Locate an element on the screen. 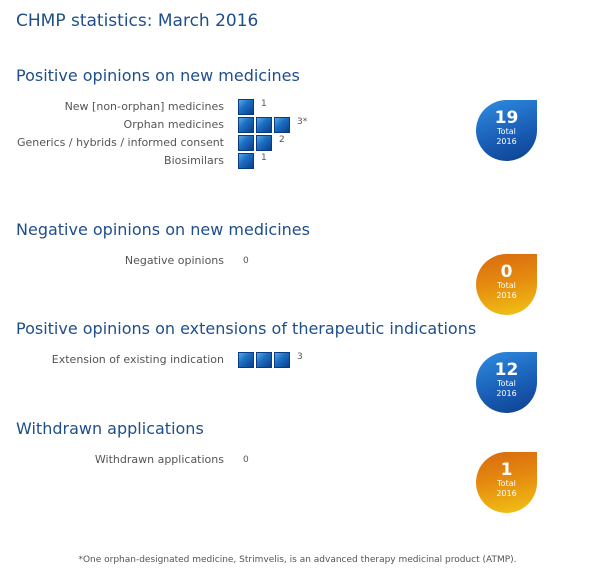  bar: 2 is located at coordinates (261, 143).